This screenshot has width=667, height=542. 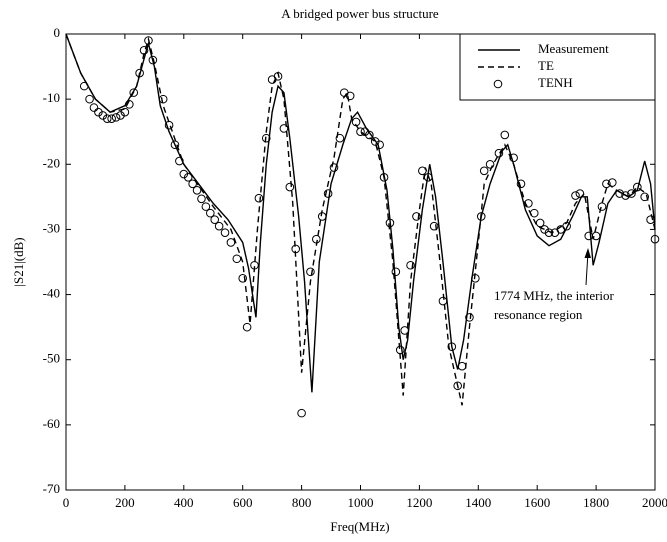 I want to click on legend-marker, so click(x=498, y=84).